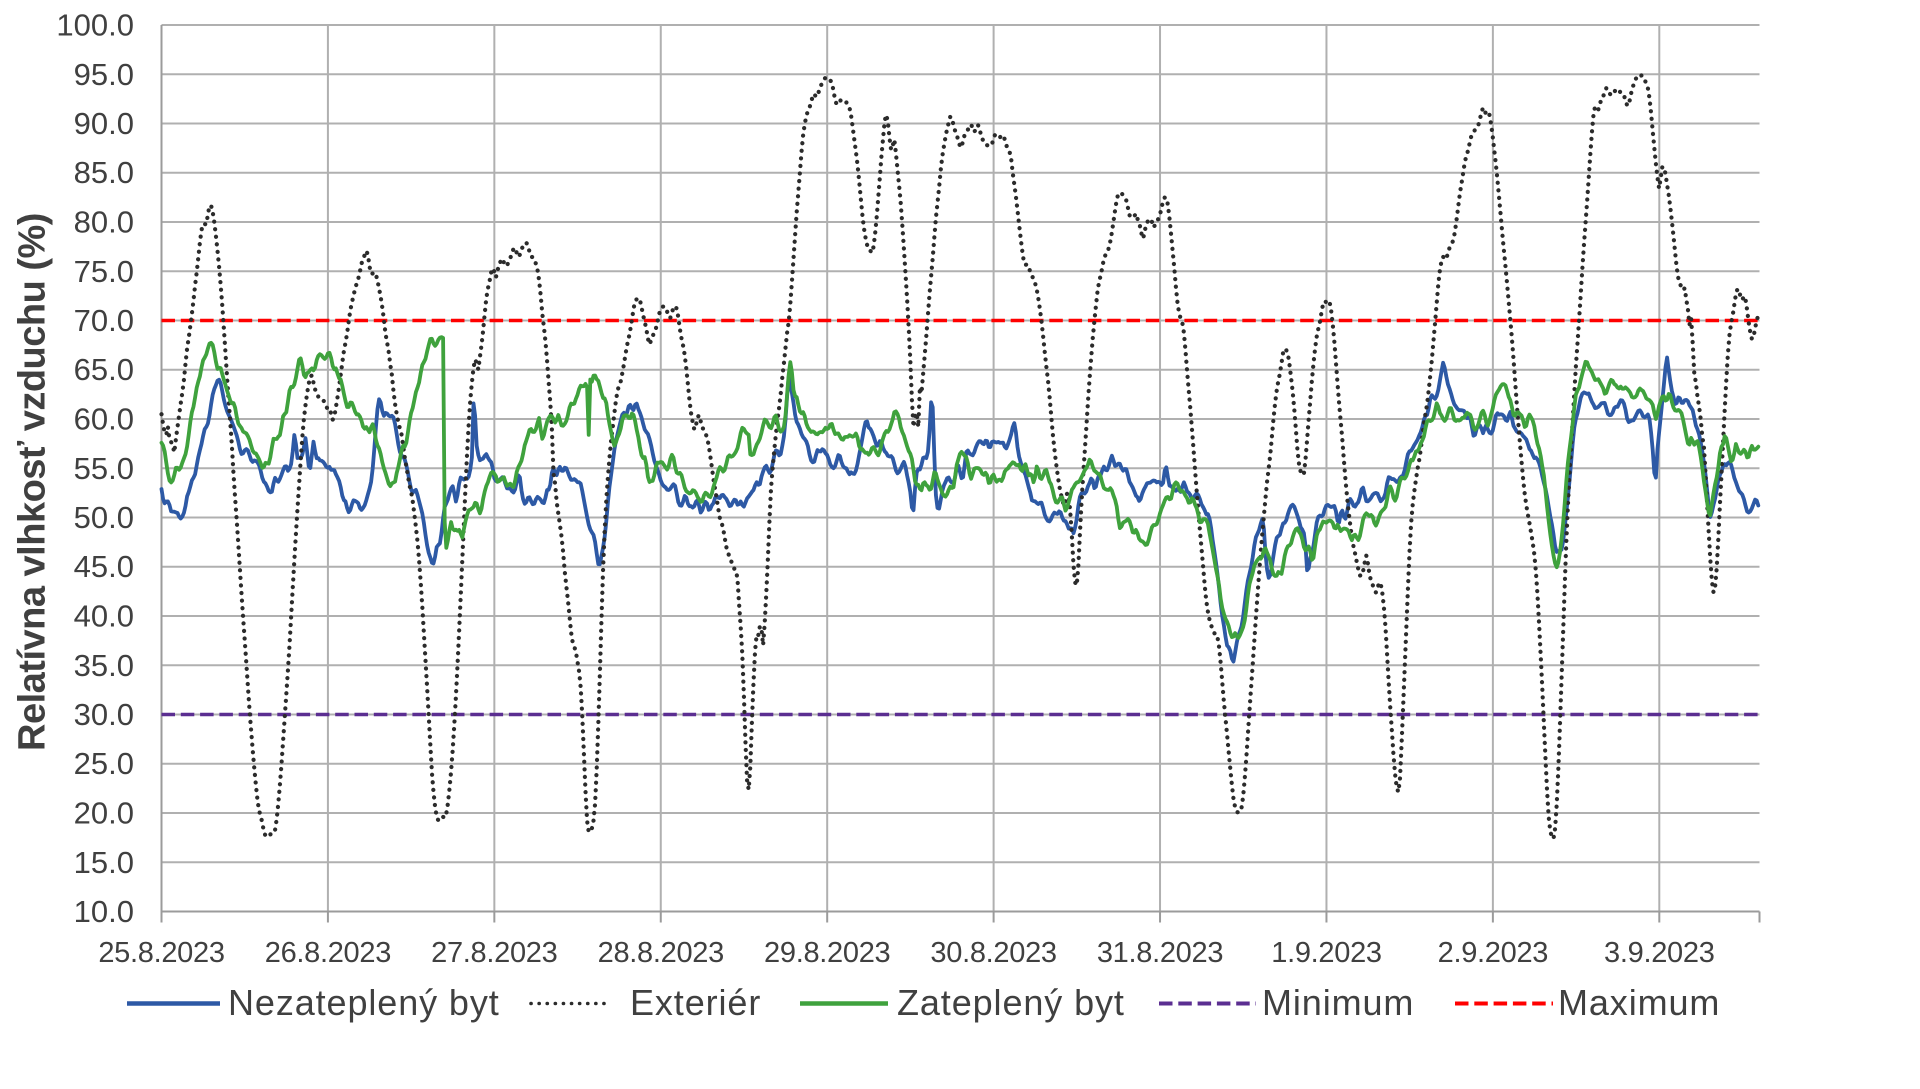 This screenshot has width=1920, height=1089. I want to click on svg-text: 90.0, so click(104, 123).